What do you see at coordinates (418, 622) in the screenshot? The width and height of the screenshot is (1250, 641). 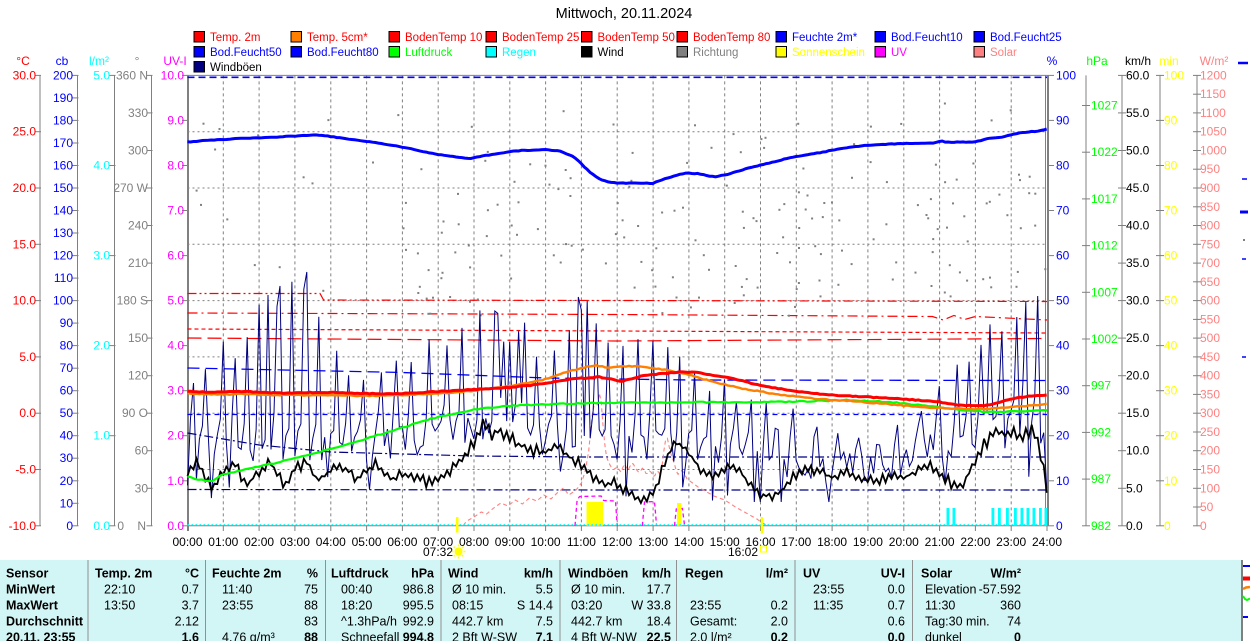 I see `svg-text: 992.9` at bounding box center [418, 622].